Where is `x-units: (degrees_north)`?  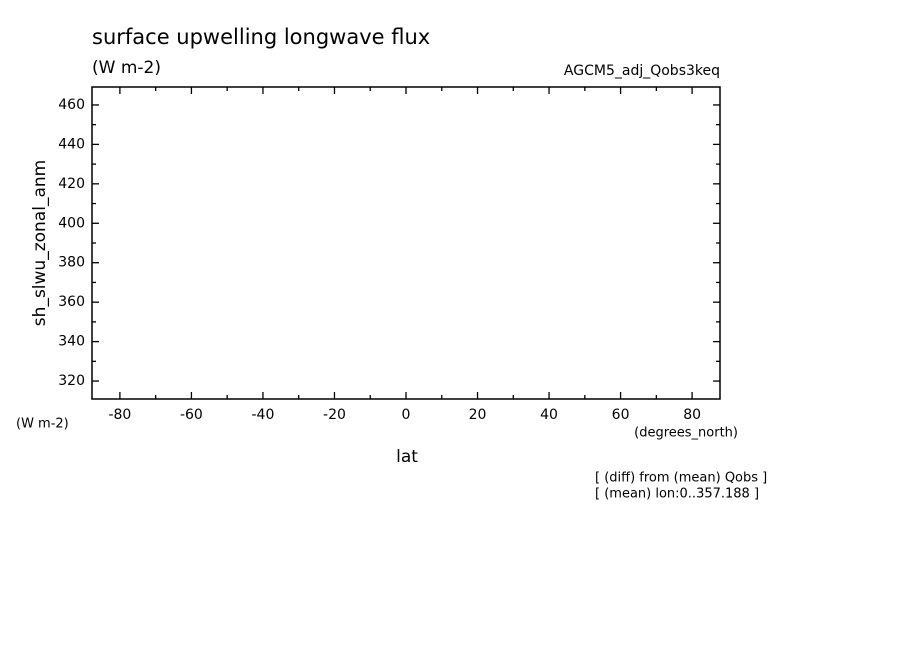
x-units: (degrees_north) is located at coordinates (686, 433).